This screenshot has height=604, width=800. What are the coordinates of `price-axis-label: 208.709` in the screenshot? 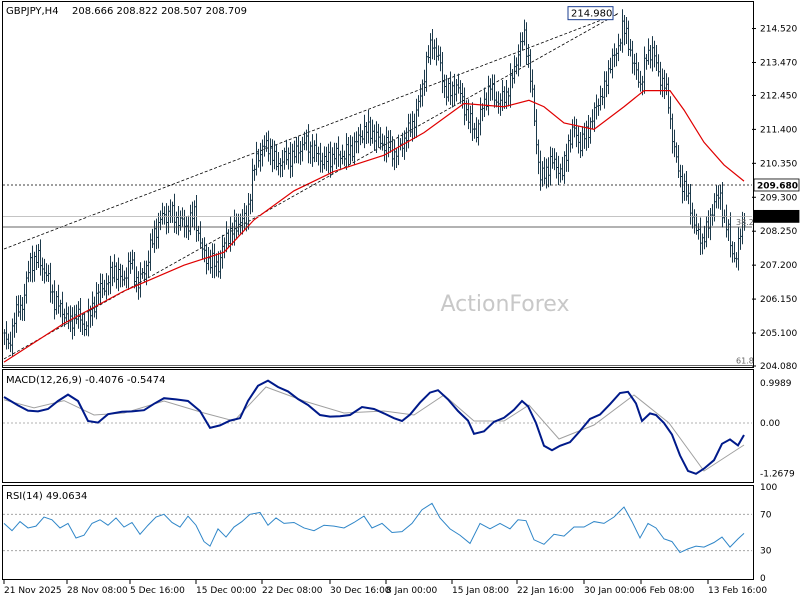 It's located at (777, 218).